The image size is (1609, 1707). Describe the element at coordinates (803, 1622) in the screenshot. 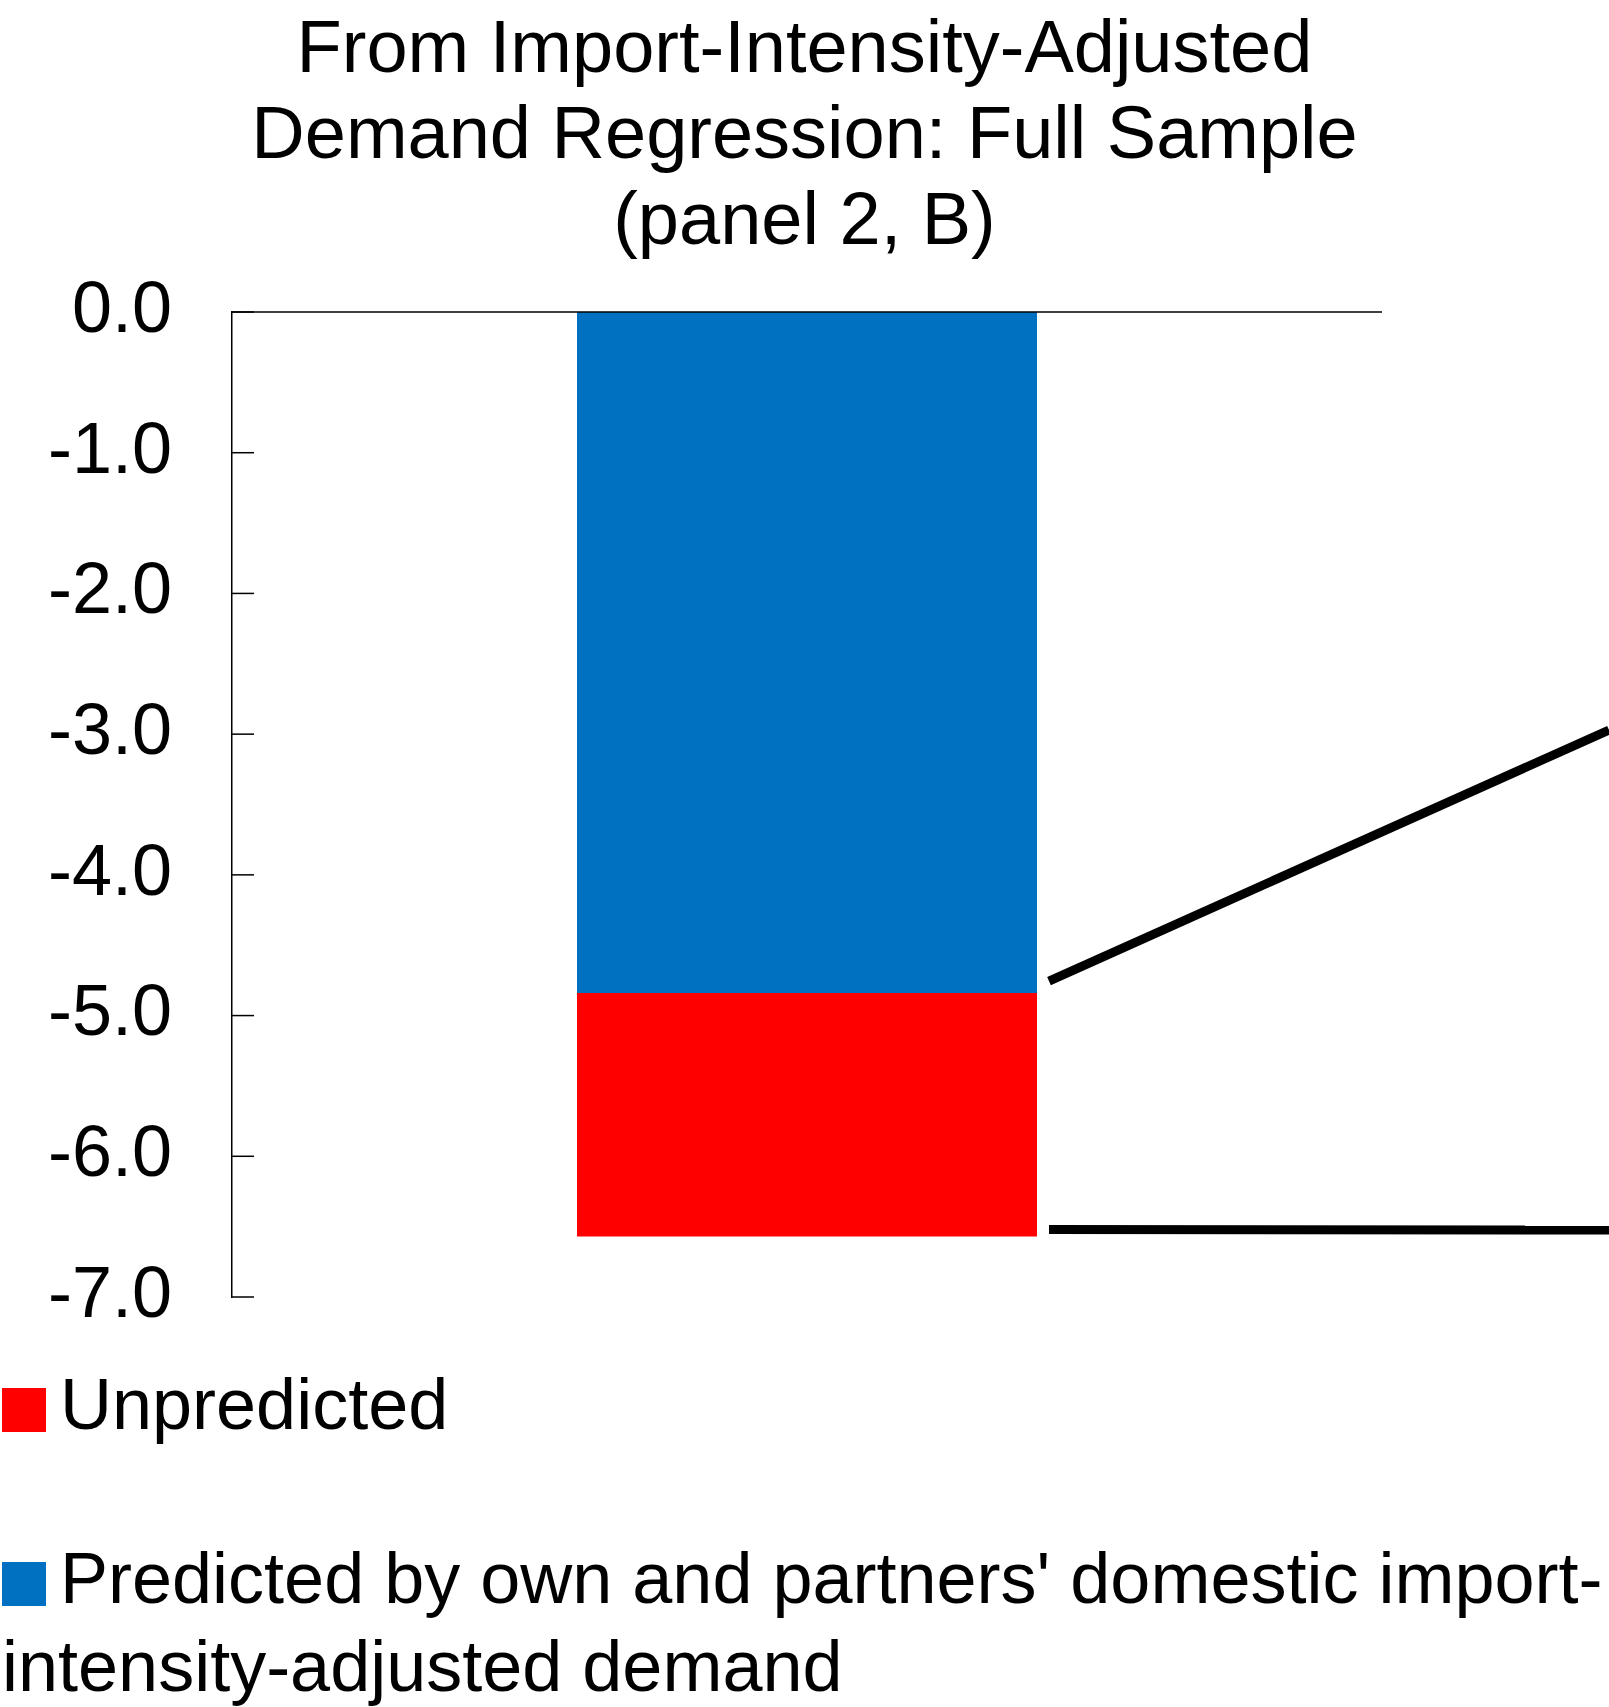

I see `legend-label: Predicted by own and partners' domestic import-intensity-adjusted demand` at that location.